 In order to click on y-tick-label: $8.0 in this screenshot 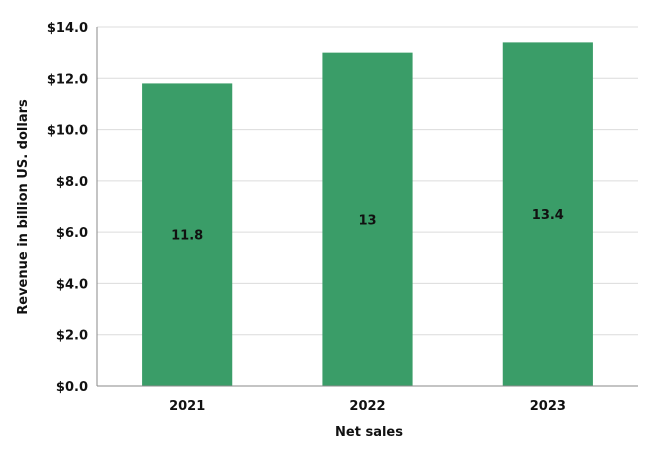, I will do `click(72, 182)`.